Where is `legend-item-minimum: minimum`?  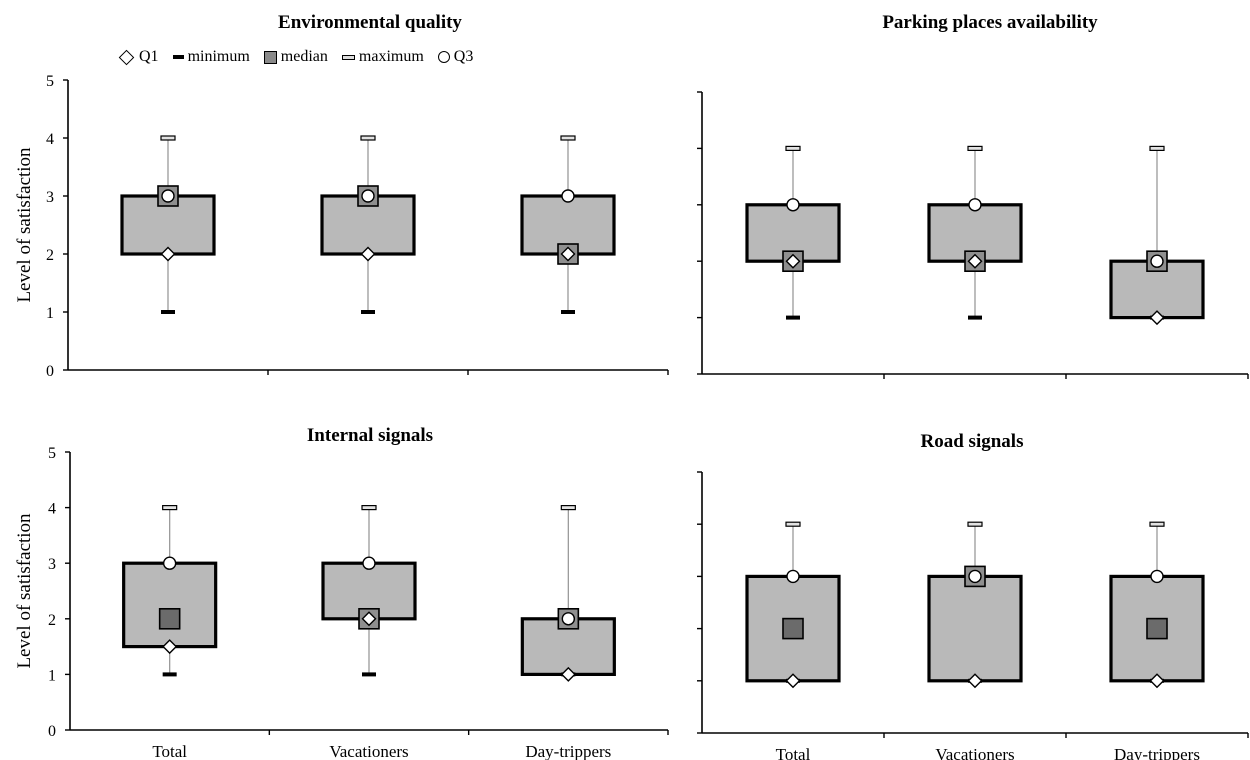 legend-item-minimum: minimum is located at coordinates (211, 57).